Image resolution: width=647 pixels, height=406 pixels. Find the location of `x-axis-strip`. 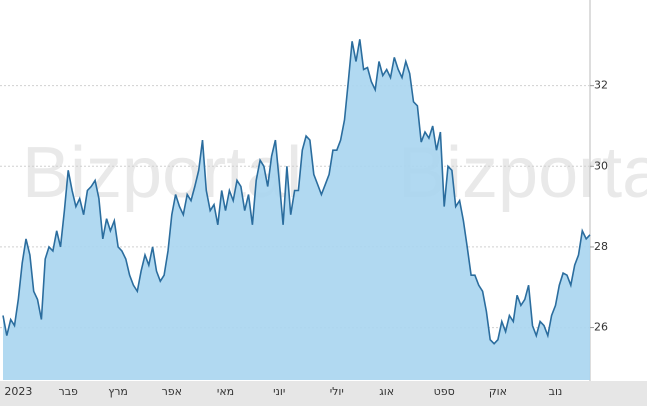

x-axis-strip is located at coordinates (323, 393).